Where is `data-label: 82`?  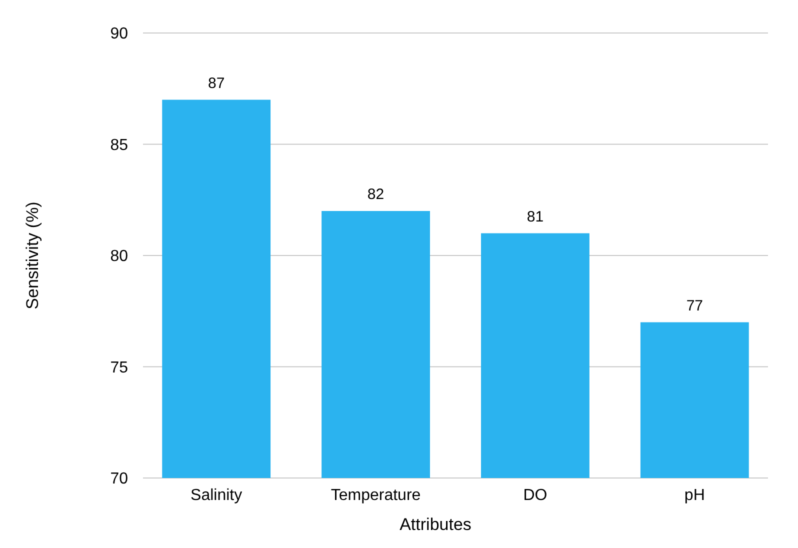 data-label: 82 is located at coordinates (375, 194).